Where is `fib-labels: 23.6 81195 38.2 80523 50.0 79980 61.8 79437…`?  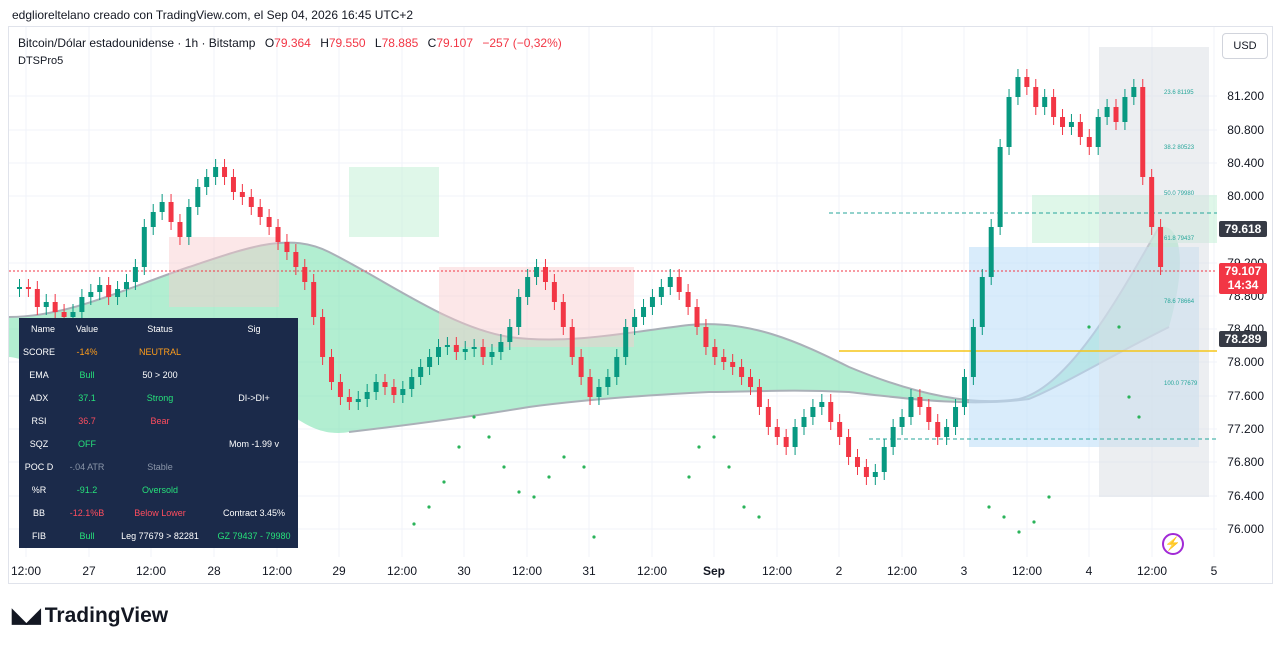 fib-labels: 23.6 81195 38.2 80523 50.0 79980 61.8 79437… is located at coordinates (1181, 238).